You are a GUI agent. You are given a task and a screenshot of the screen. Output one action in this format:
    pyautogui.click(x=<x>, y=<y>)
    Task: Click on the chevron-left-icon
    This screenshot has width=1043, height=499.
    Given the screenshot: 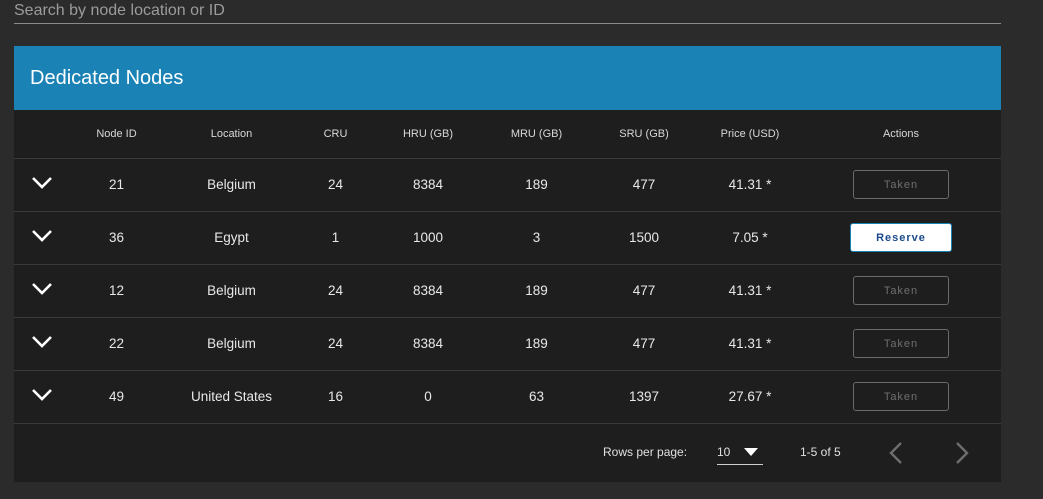 What is the action you would take?
    pyautogui.click(x=896, y=453)
    